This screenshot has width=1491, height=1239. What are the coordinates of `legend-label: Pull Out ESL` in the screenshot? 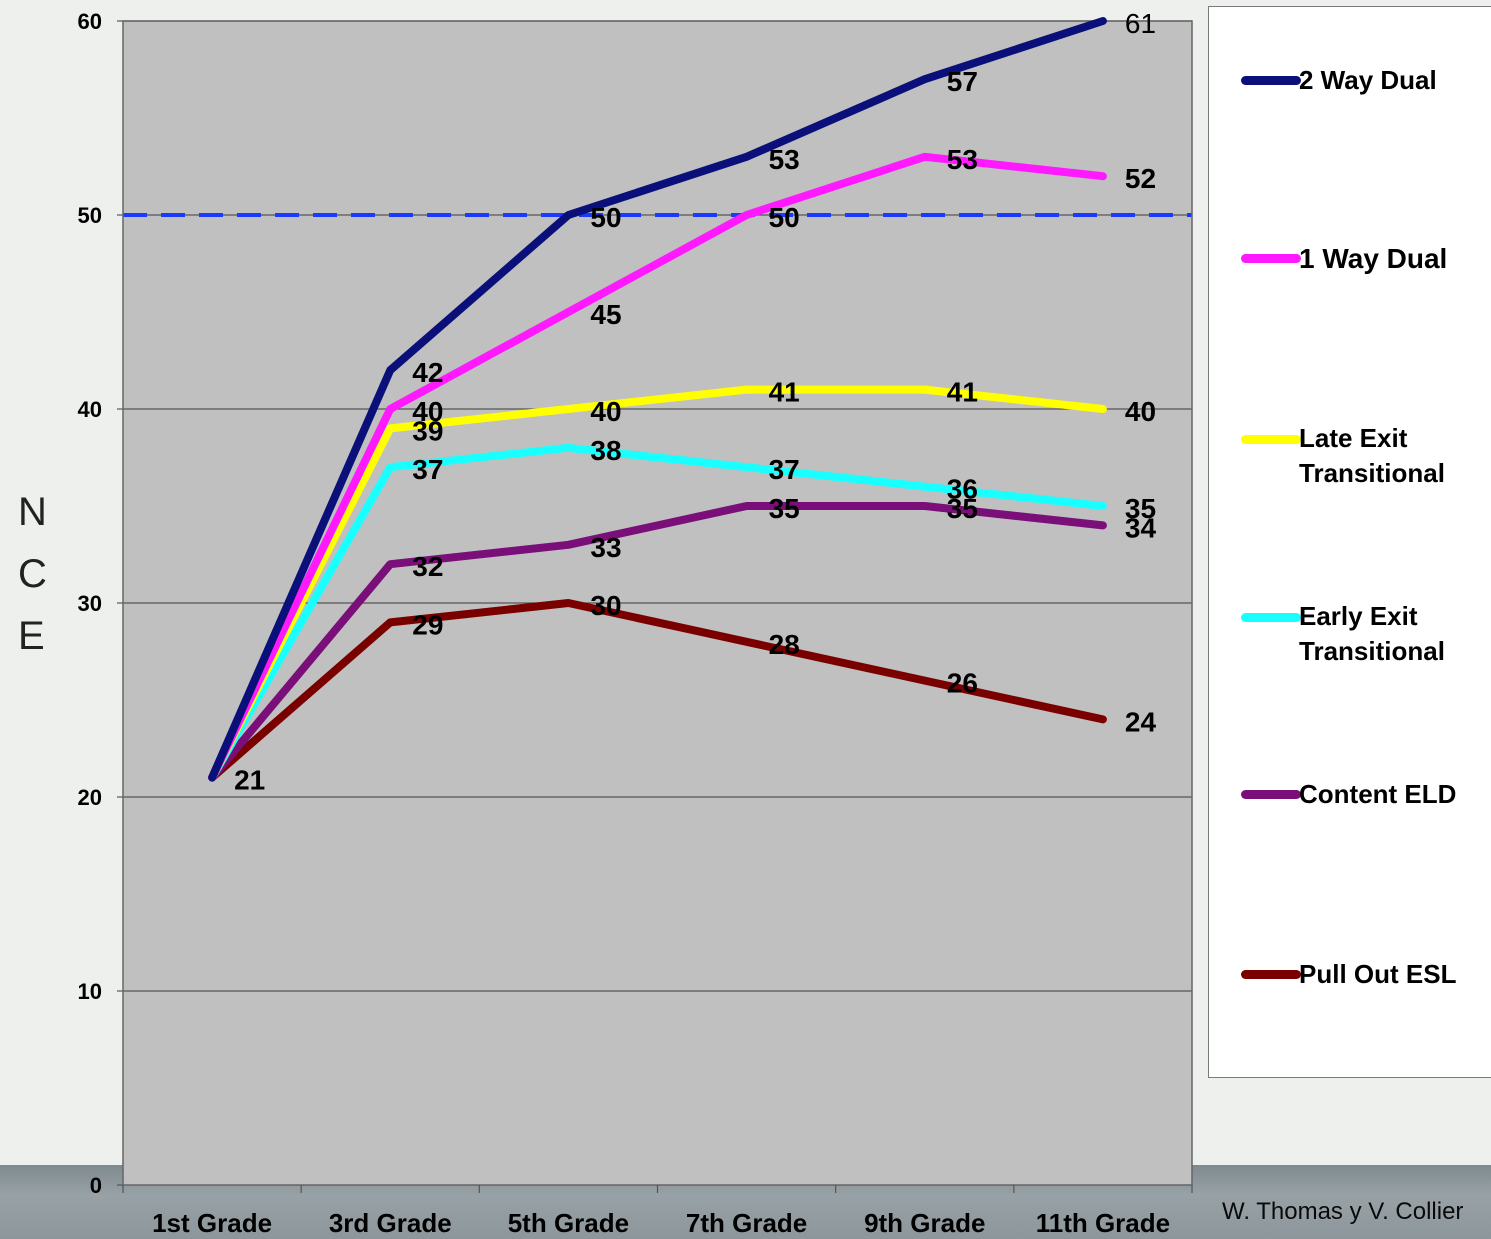 It's located at (1378, 974).